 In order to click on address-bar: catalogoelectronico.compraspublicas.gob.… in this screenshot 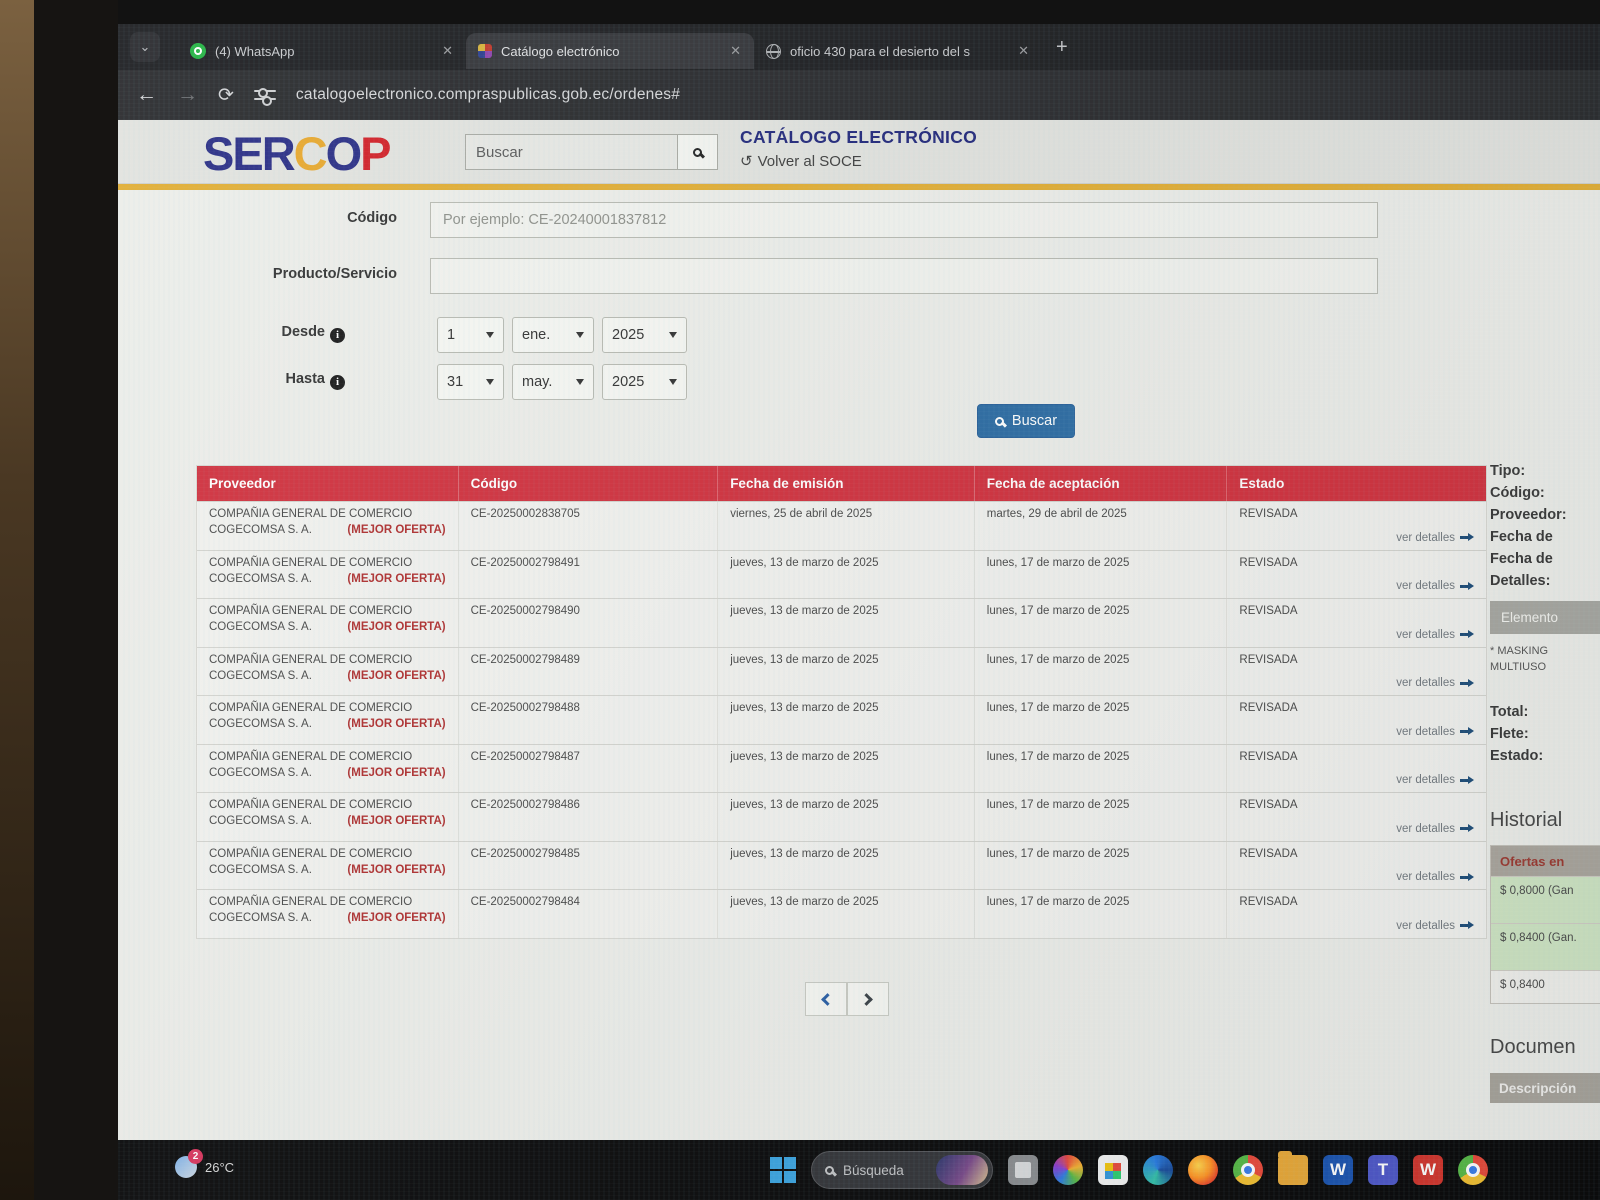, I will do `click(488, 94)`.